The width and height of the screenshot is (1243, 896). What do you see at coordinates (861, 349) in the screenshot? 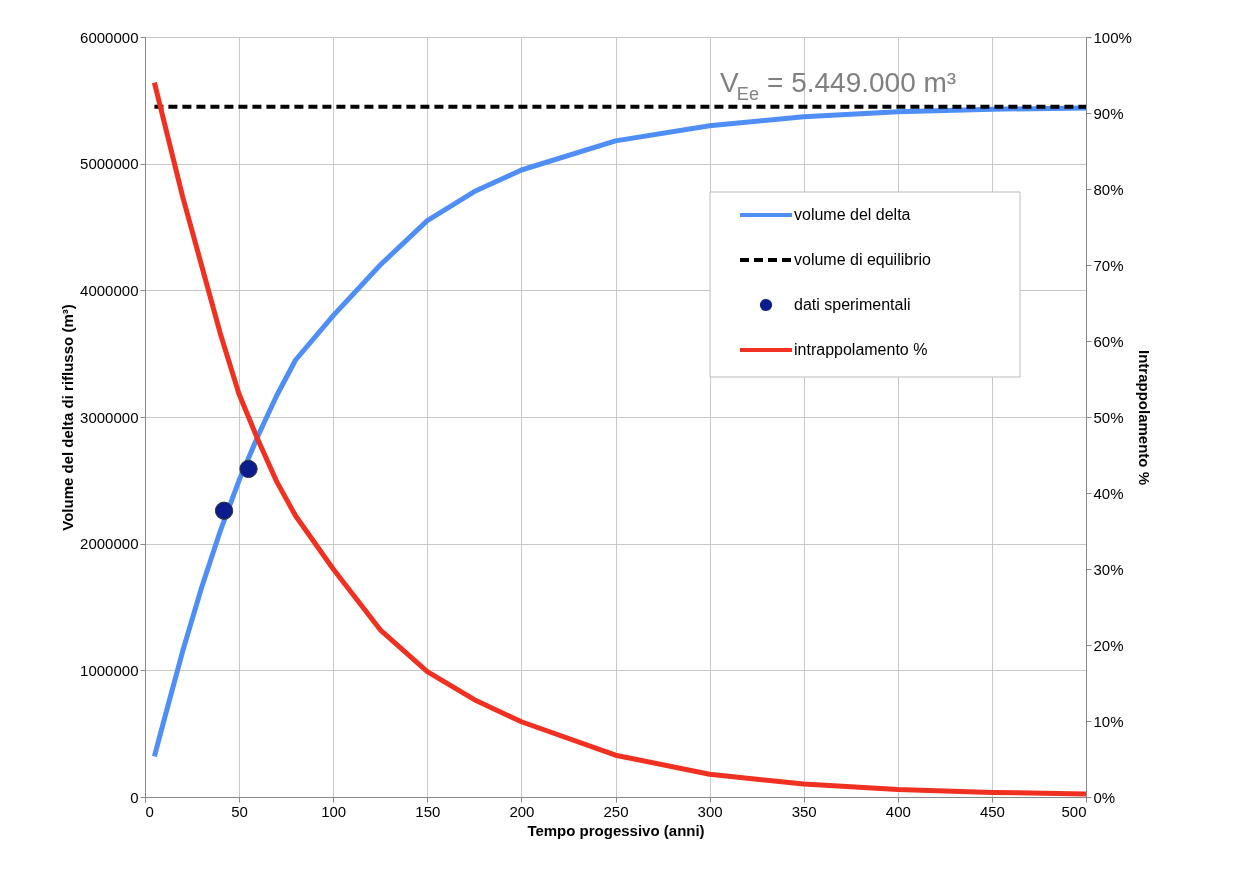
I see `legend-label: intrappolamento %` at bounding box center [861, 349].